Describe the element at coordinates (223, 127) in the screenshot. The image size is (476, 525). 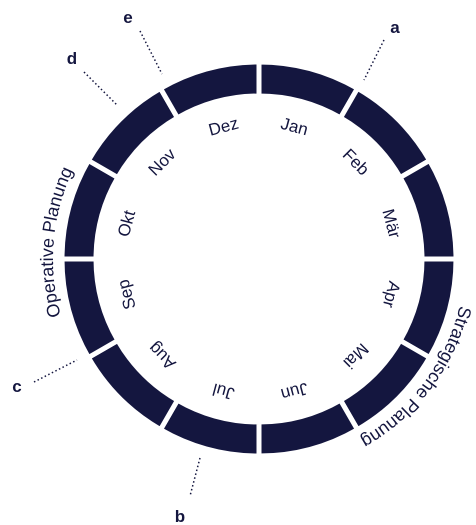
I see `month-label: Dez` at that location.